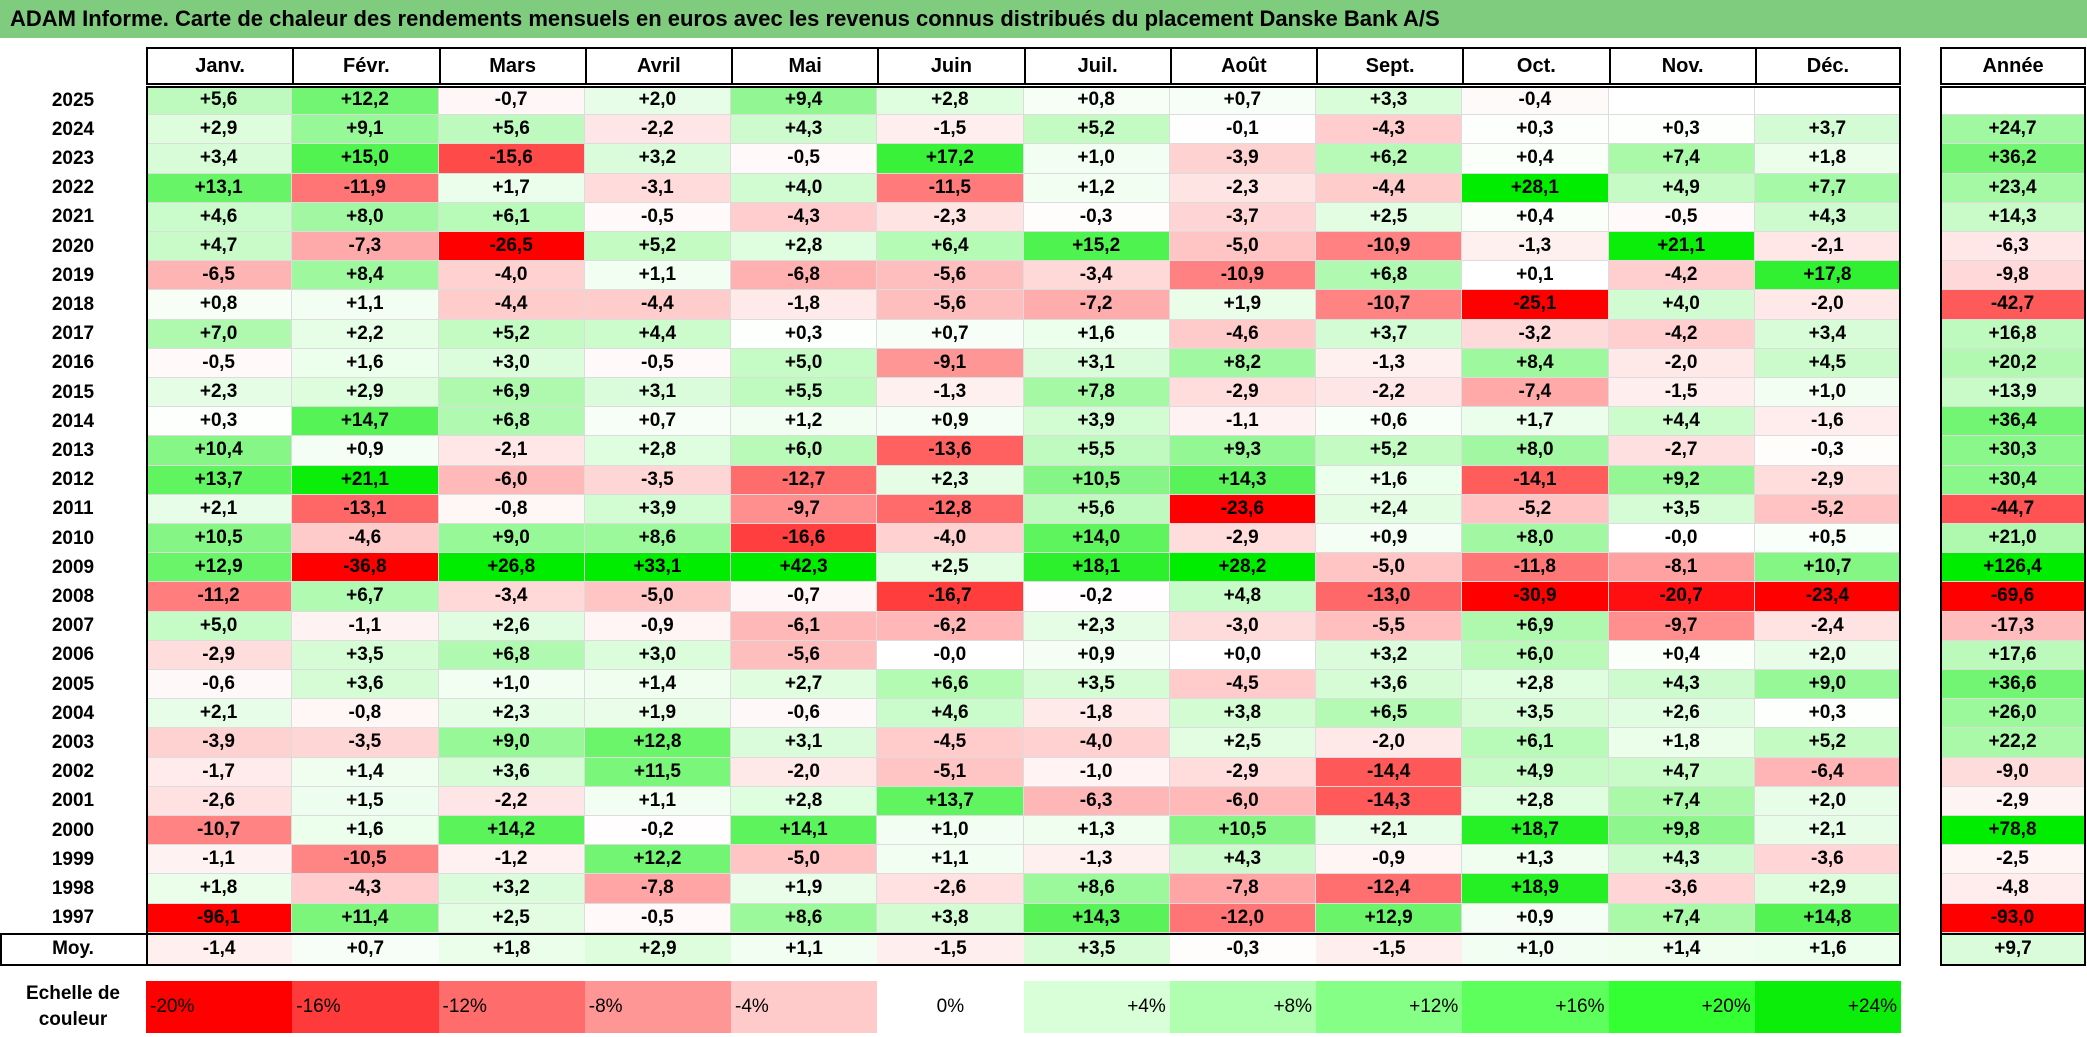 Image resolution: width=2087 pixels, height=1037 pixels. What do you see at coordinates (1242, 539) in the screenshot?
I see `heatmap-cell: -2,9` at bounding box center [1242, 539].